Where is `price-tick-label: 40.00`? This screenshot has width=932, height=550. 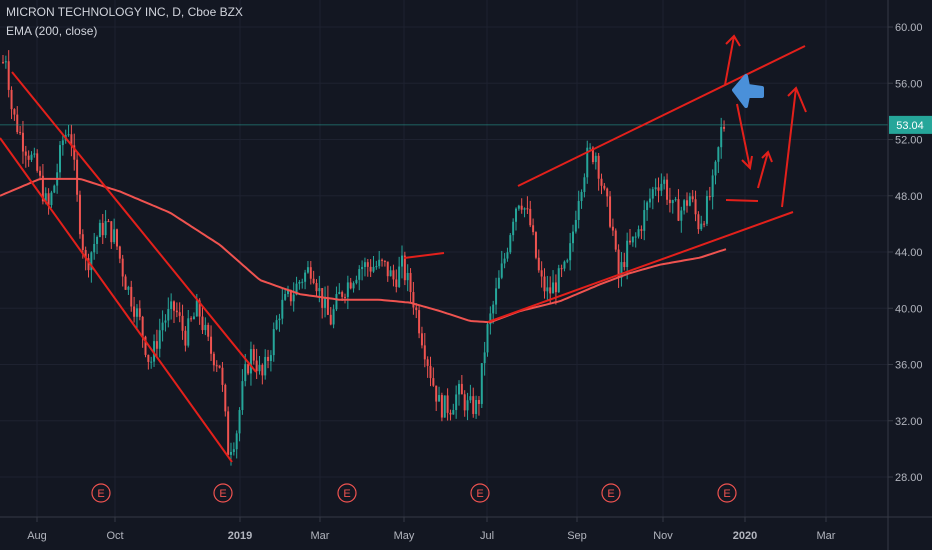
price-tick-label: 40.00 is located at coordinates (909, 309).